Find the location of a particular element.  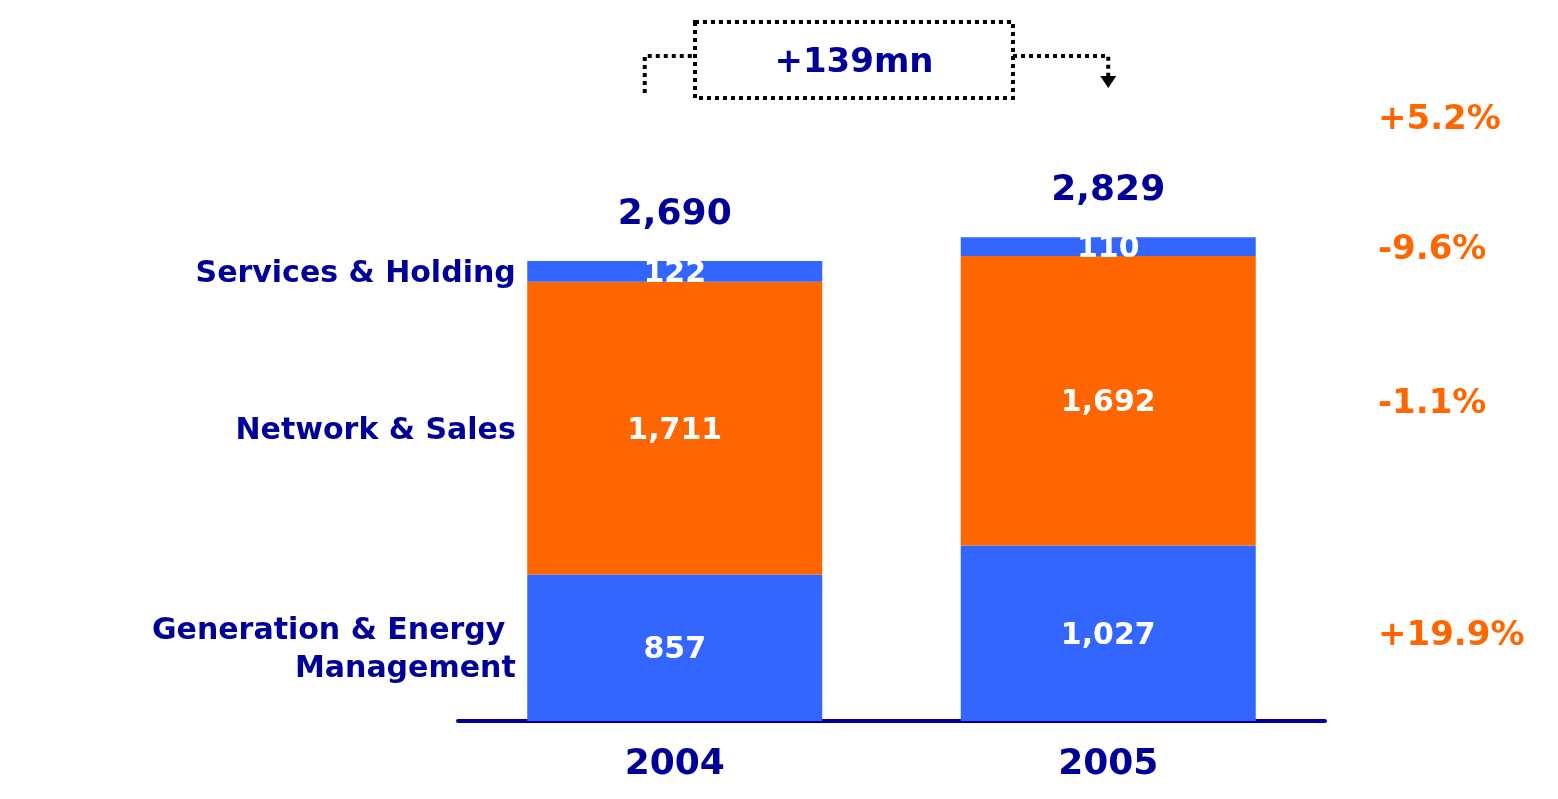

series-label: Generation & Energy Management is located at coordinates (333, 648).